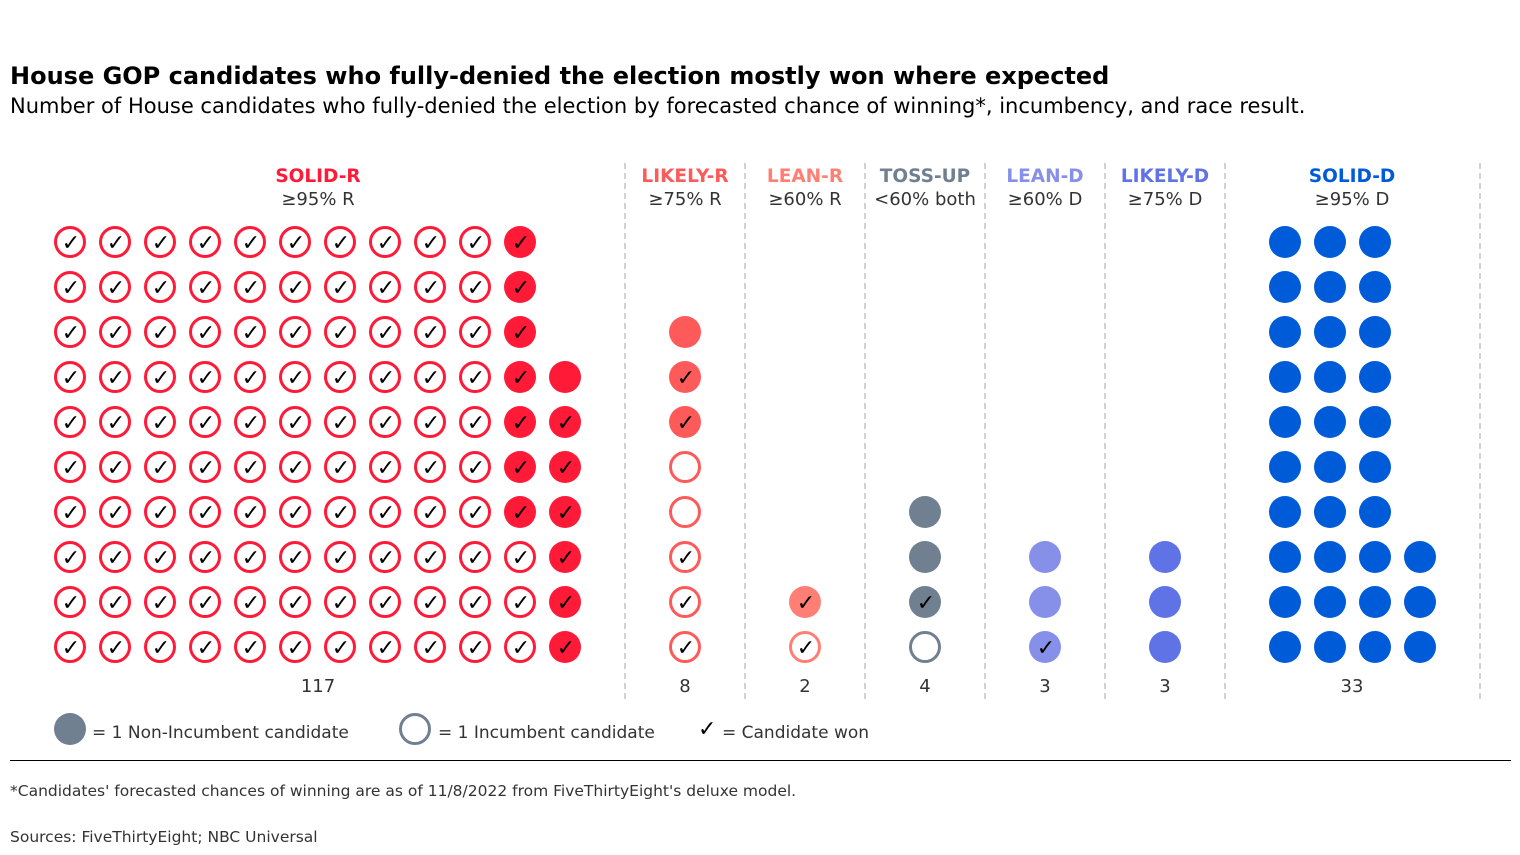  I want to click on svg-text: = 1 Incumbent candidate, so click(546, 733).